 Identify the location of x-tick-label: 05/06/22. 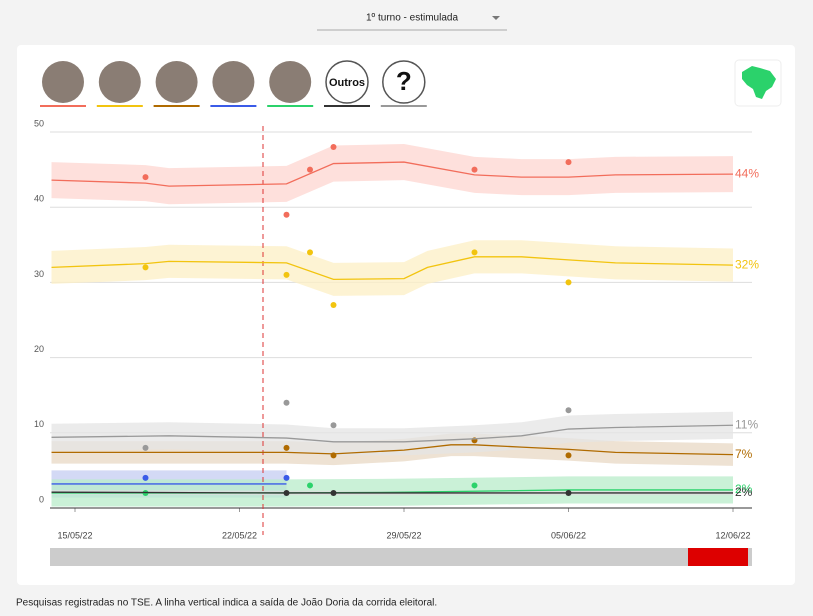
(568, 535).